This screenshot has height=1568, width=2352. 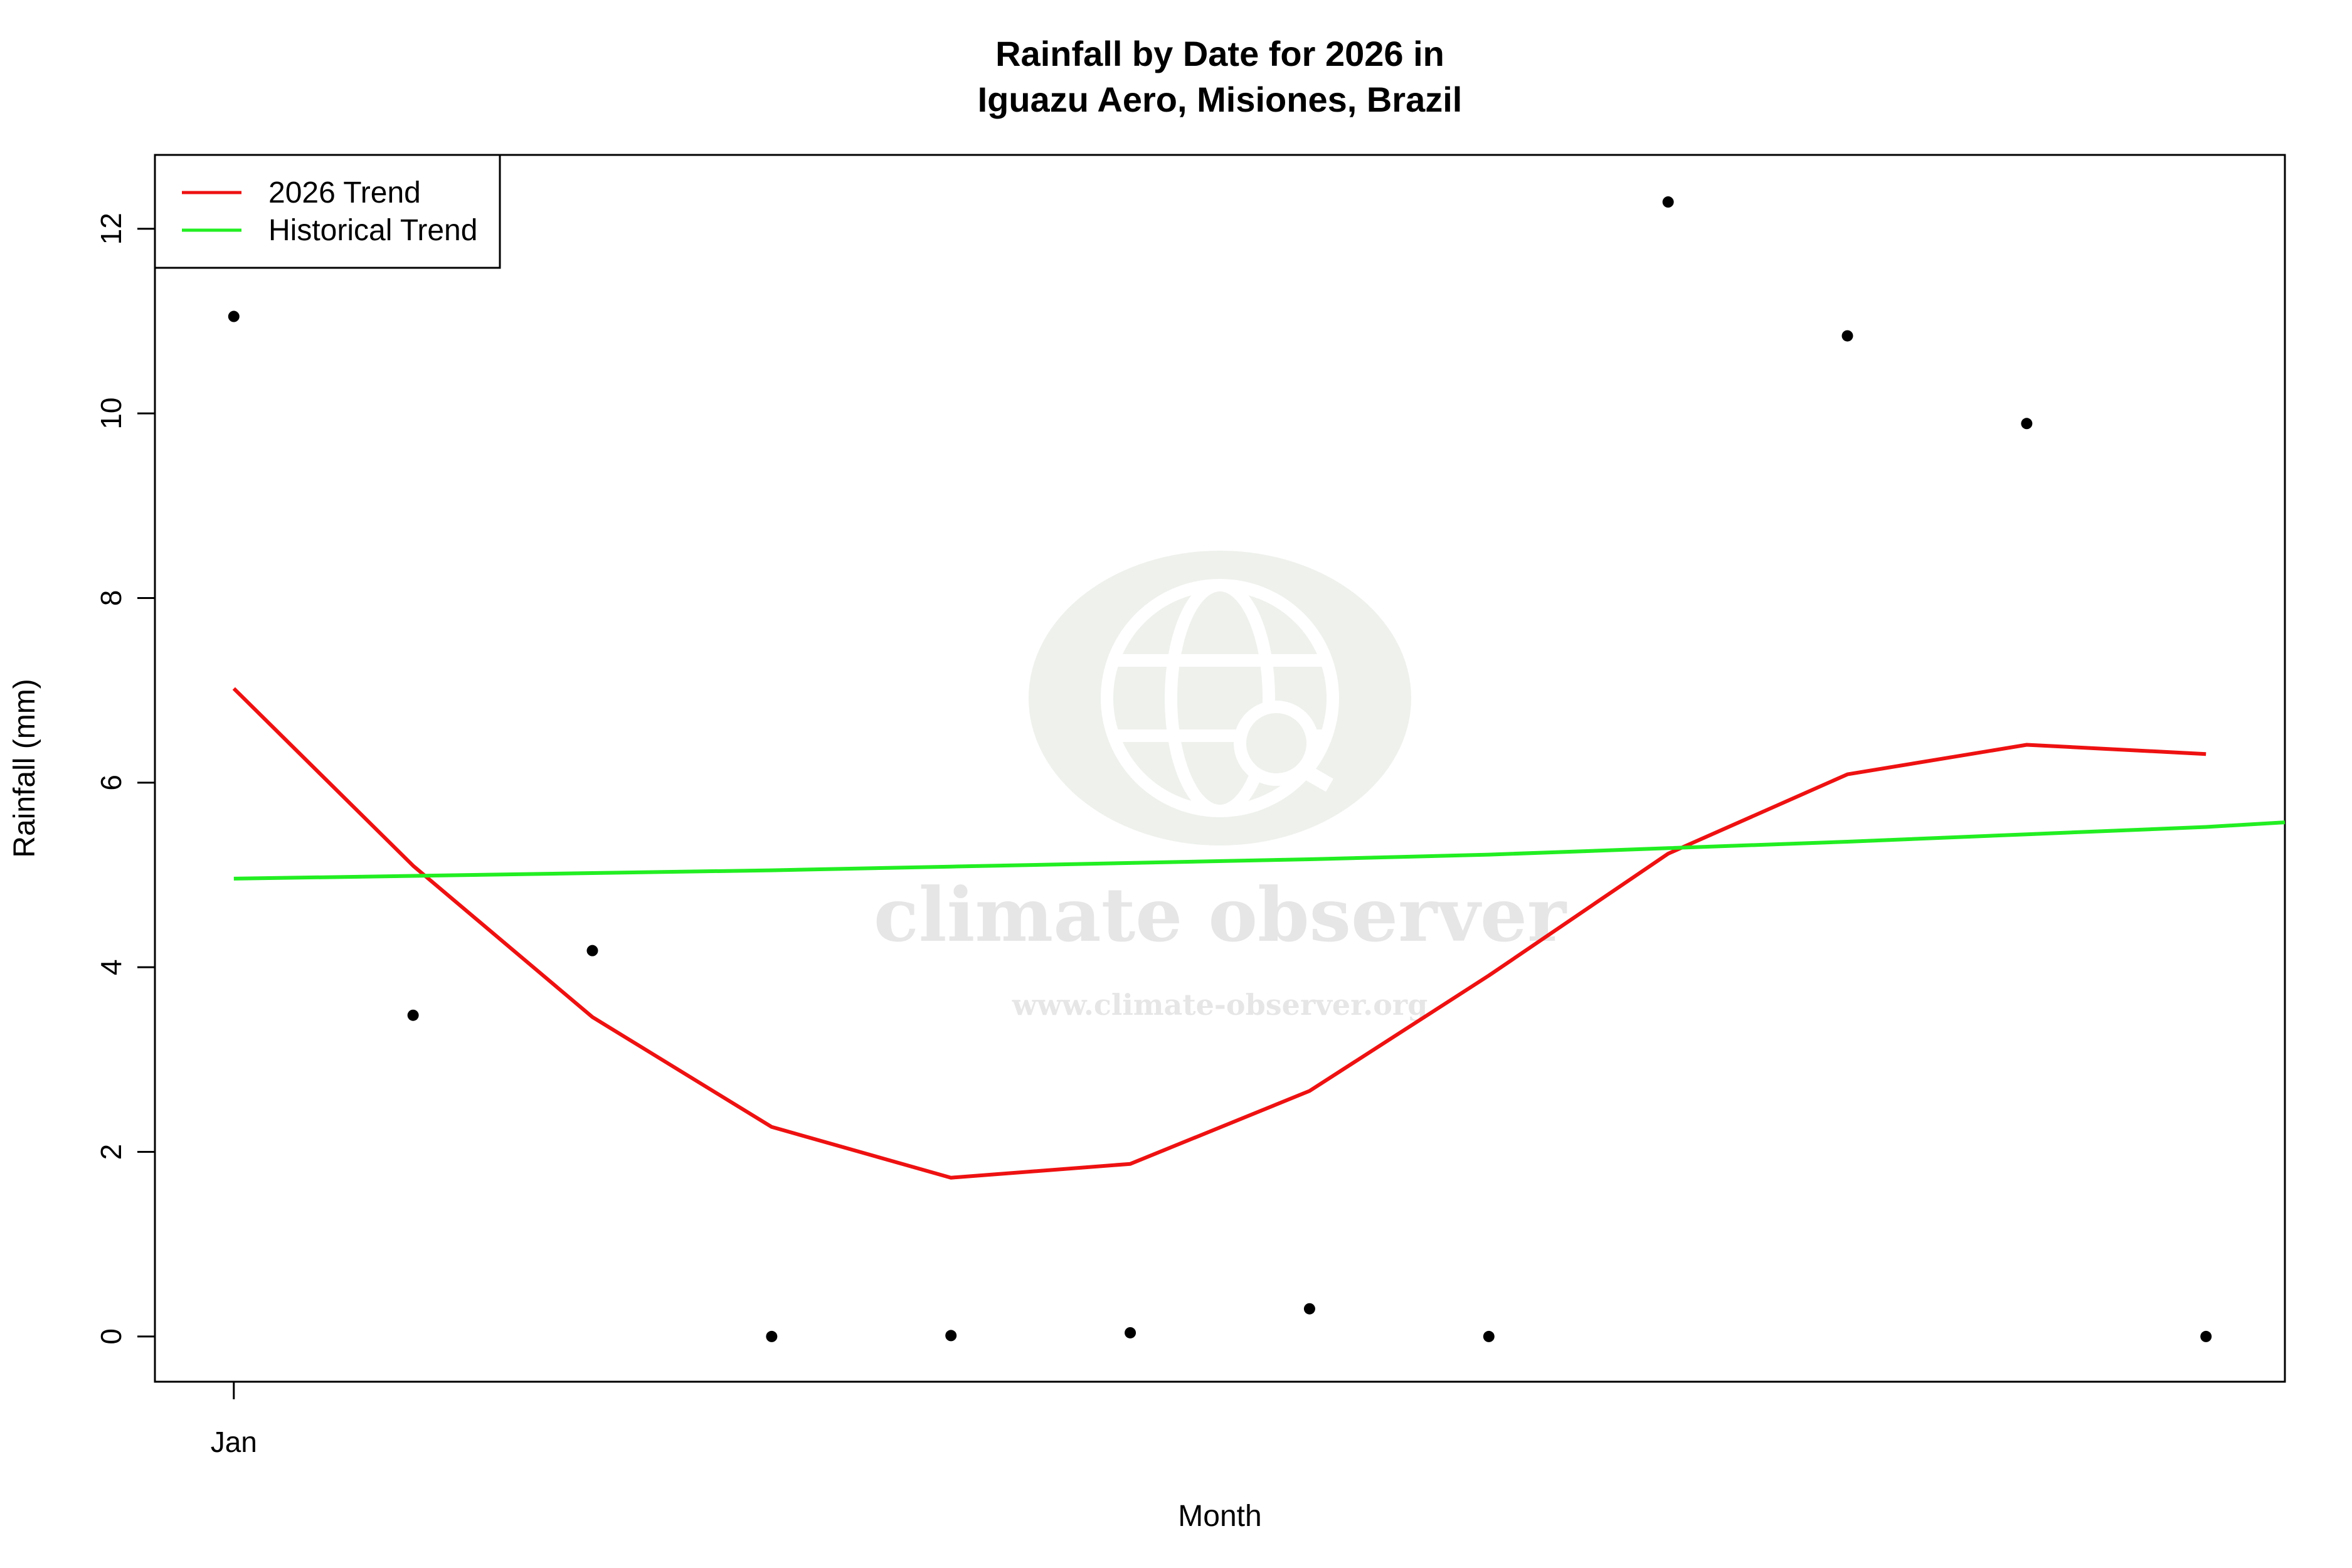 I want to click on x-axis: Jan, so click(x=234, y=1420).